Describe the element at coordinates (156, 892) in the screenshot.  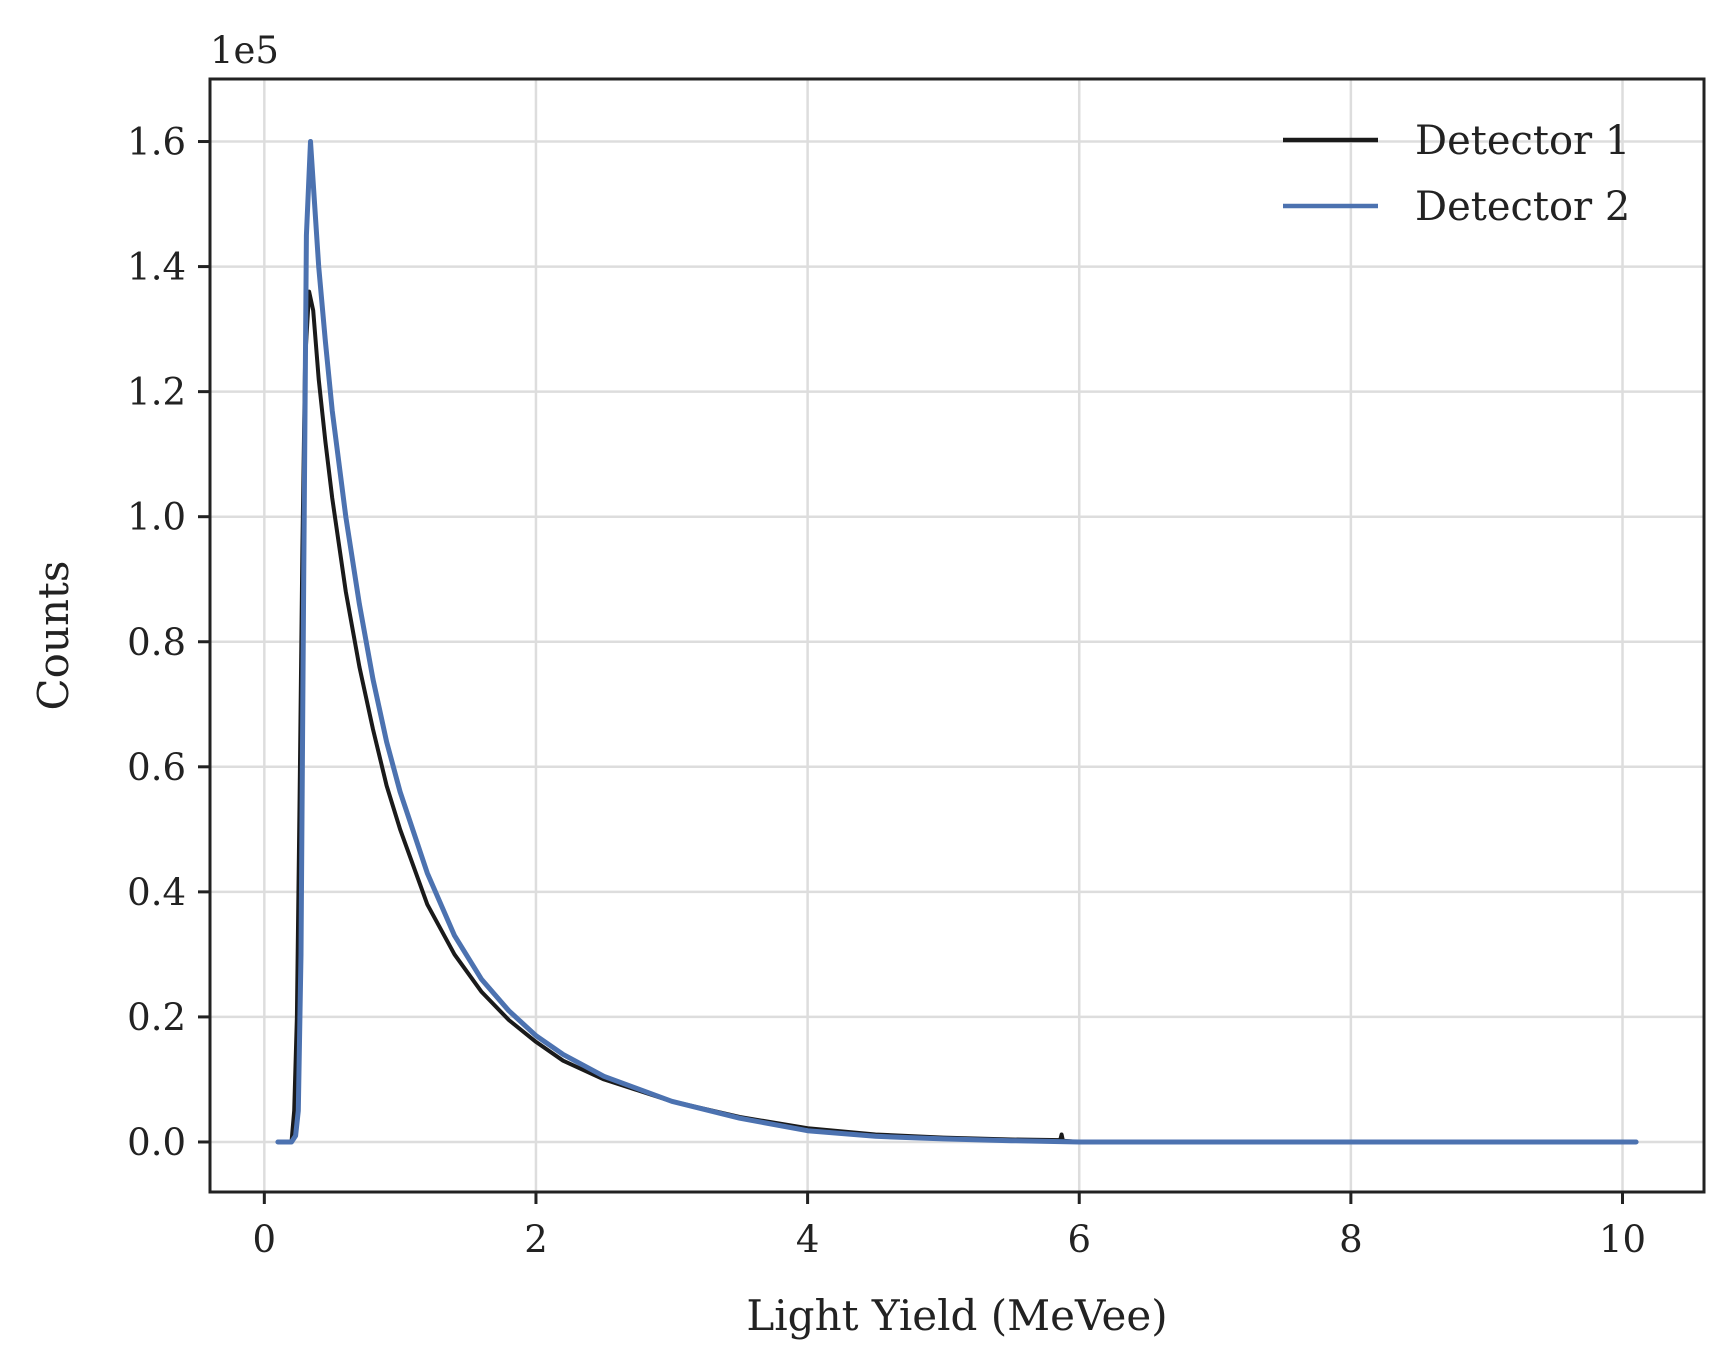
I see `y-tick-label: 0.4` at that location.